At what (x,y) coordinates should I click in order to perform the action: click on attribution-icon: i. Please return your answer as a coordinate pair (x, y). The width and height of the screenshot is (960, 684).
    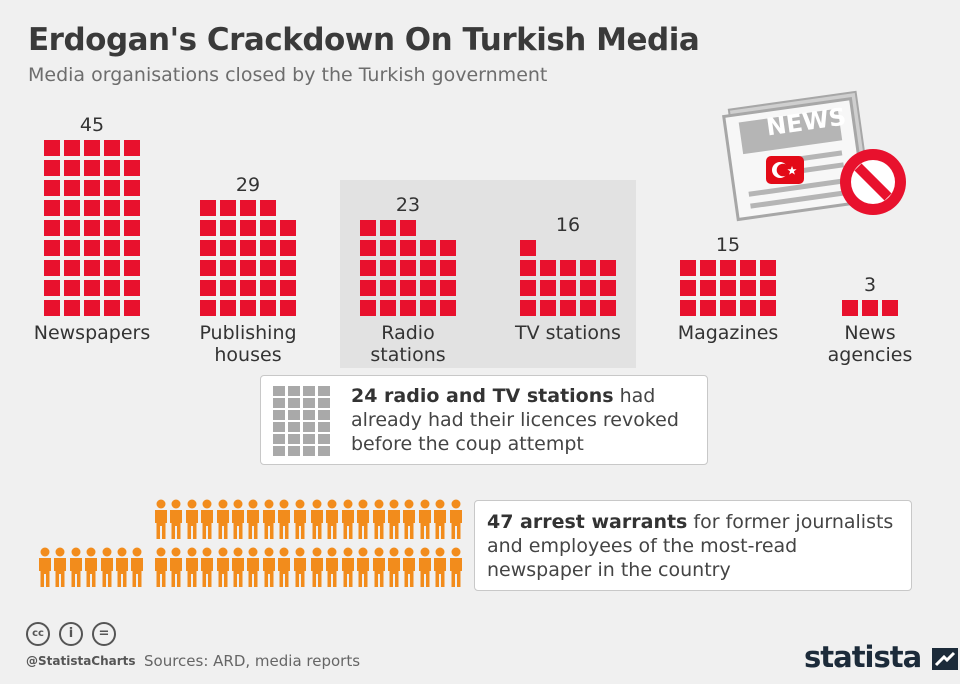
    Looking at the image, I should click on (71, 634).